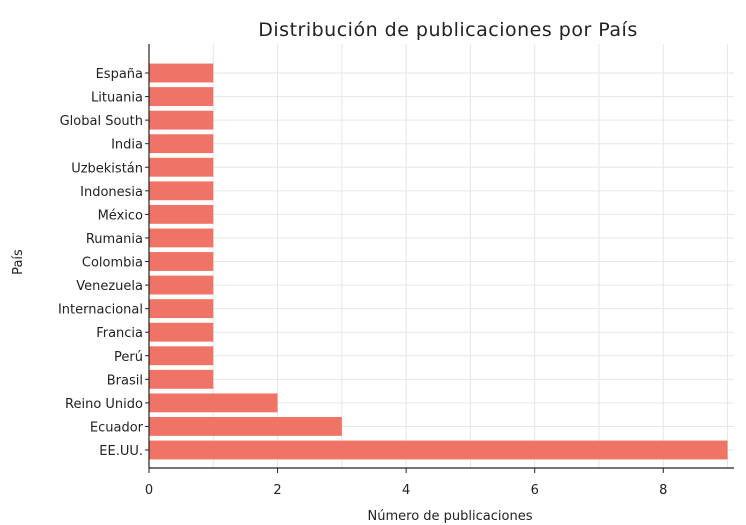  I want to click on x-tick-label: 0, so click(149, 490).